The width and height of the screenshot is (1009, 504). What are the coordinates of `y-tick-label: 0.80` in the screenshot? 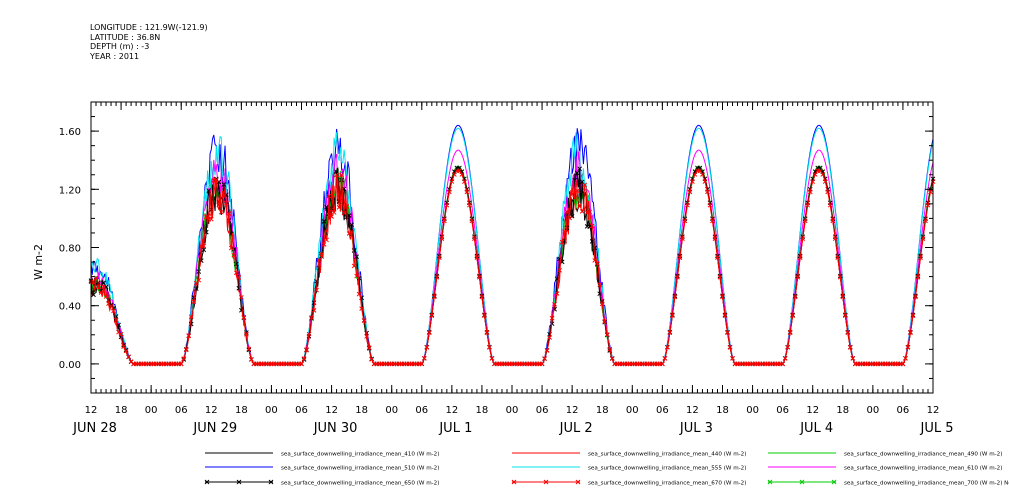 It's located at (70, 249).